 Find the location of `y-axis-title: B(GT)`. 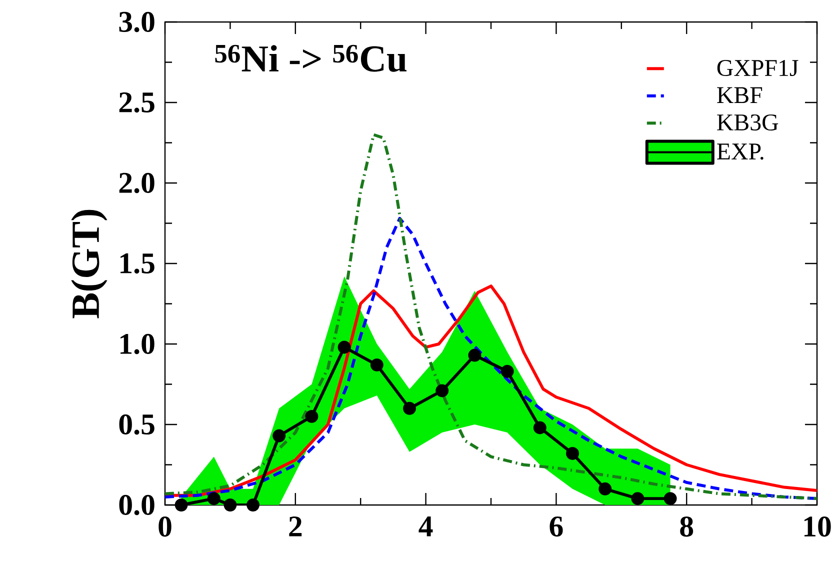

y-axis-title: B(GT) is located at coordinates (89, 264).